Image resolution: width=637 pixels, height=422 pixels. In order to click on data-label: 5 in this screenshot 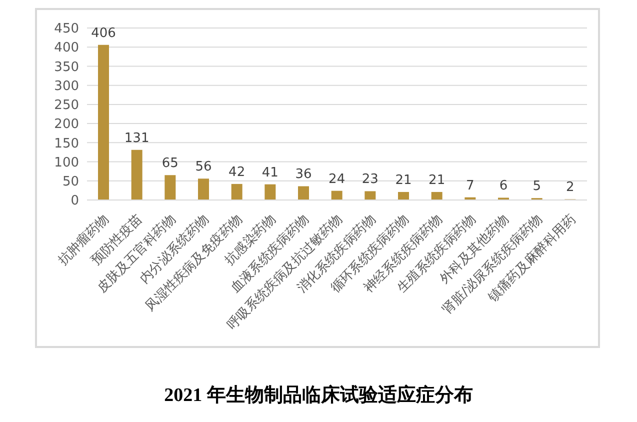, I will do `click(536, 186)`.